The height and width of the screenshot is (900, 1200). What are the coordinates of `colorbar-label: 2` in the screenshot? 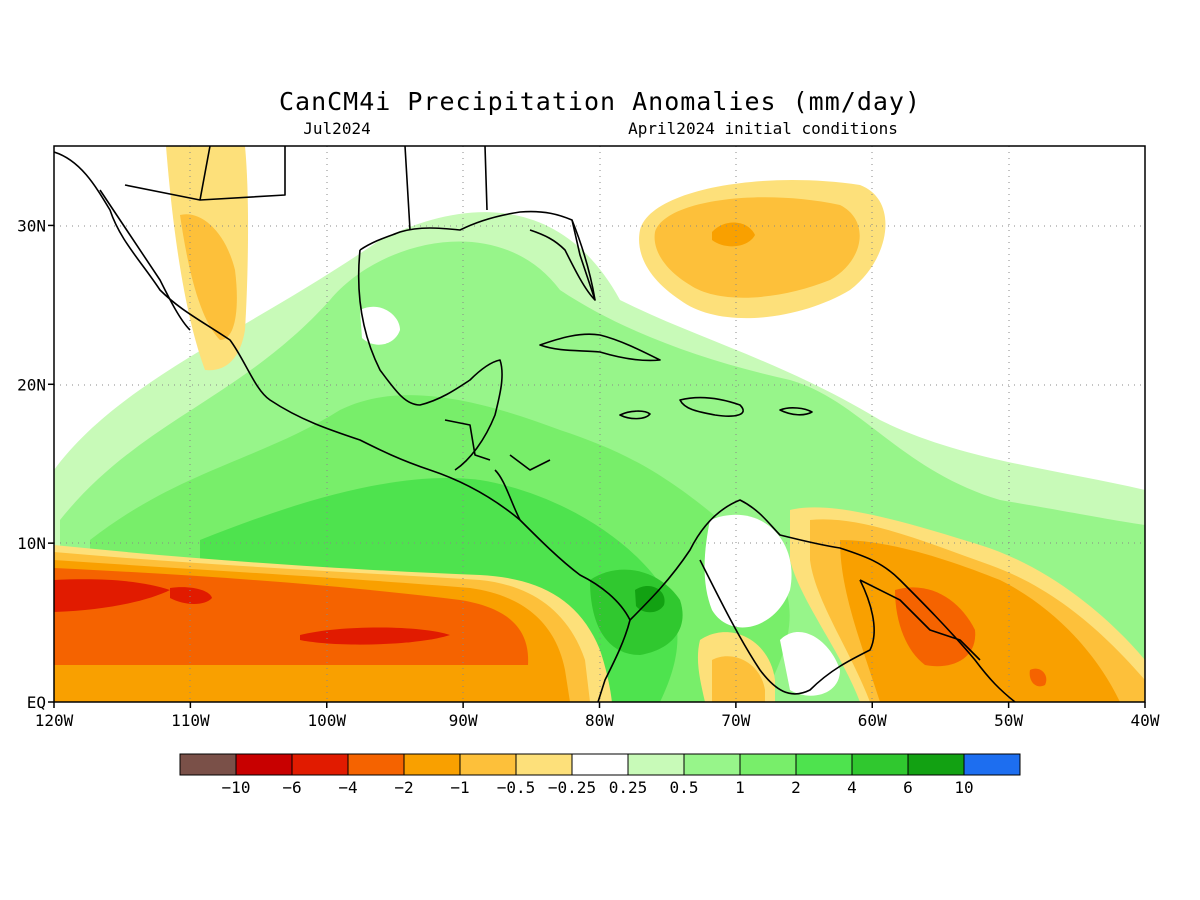 It's located at (796, 787).